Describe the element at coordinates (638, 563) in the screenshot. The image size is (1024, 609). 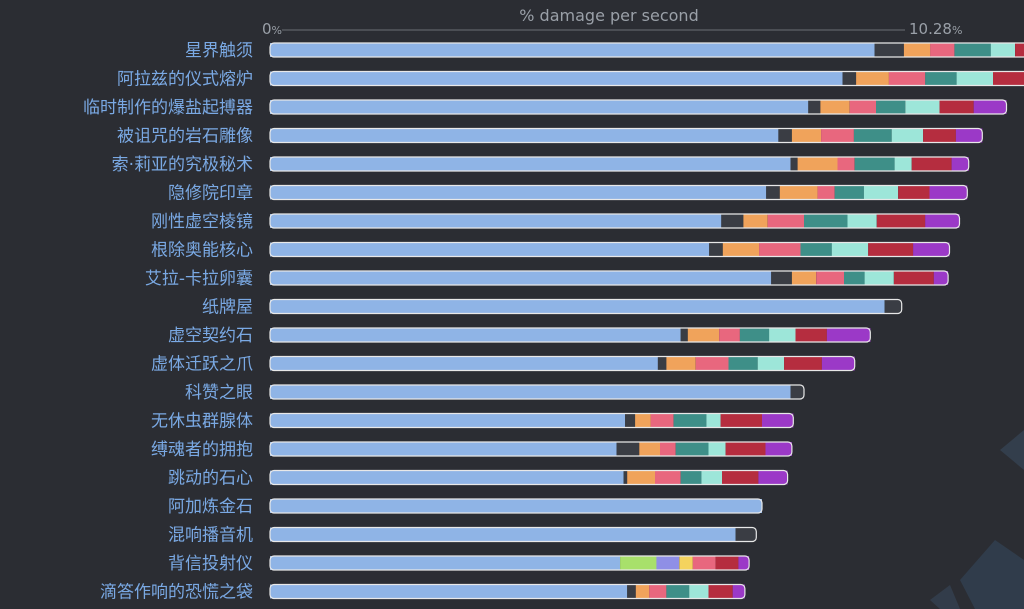
I see `bar-segment-green` at that location.